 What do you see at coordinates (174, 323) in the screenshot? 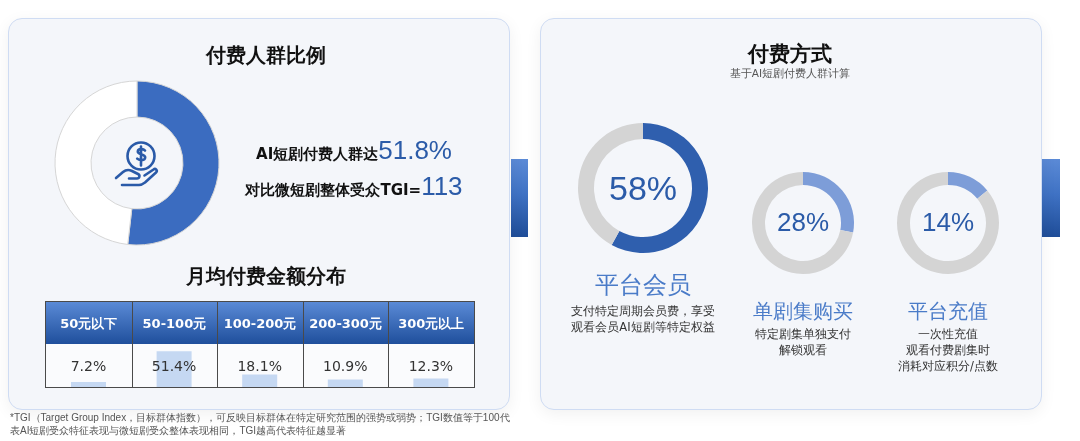
I see `x-tick-label: 50-100元` at bounding box center [174, 323].